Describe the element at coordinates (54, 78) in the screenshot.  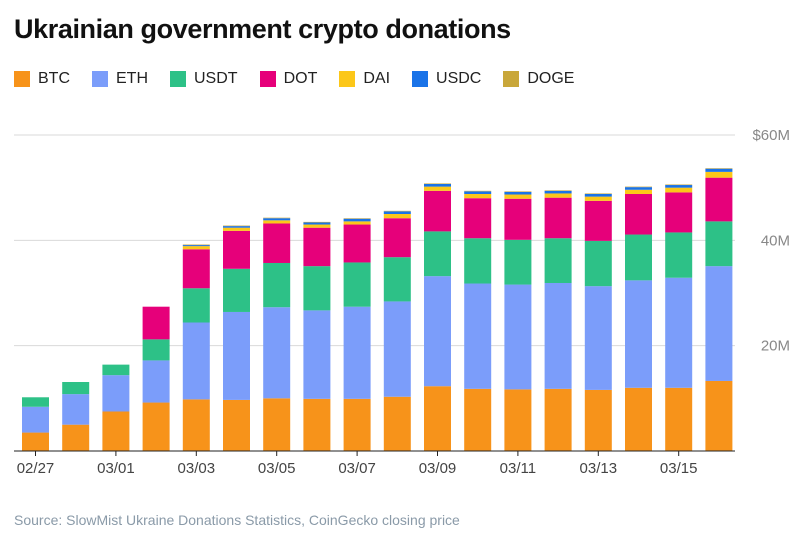
I see `legend-label-btc: BTC` at that location.